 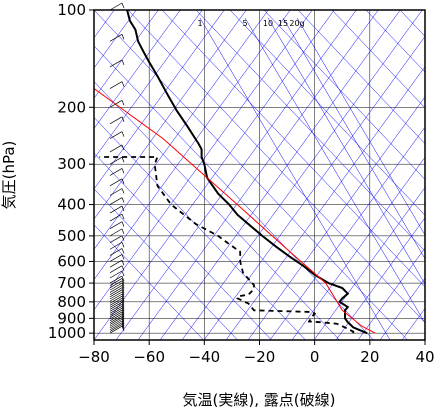 What do you see at coordinates (199, 23) in the screenshot?
I see `mixing-ratio-label: 1` at bounding box center [199, 23].